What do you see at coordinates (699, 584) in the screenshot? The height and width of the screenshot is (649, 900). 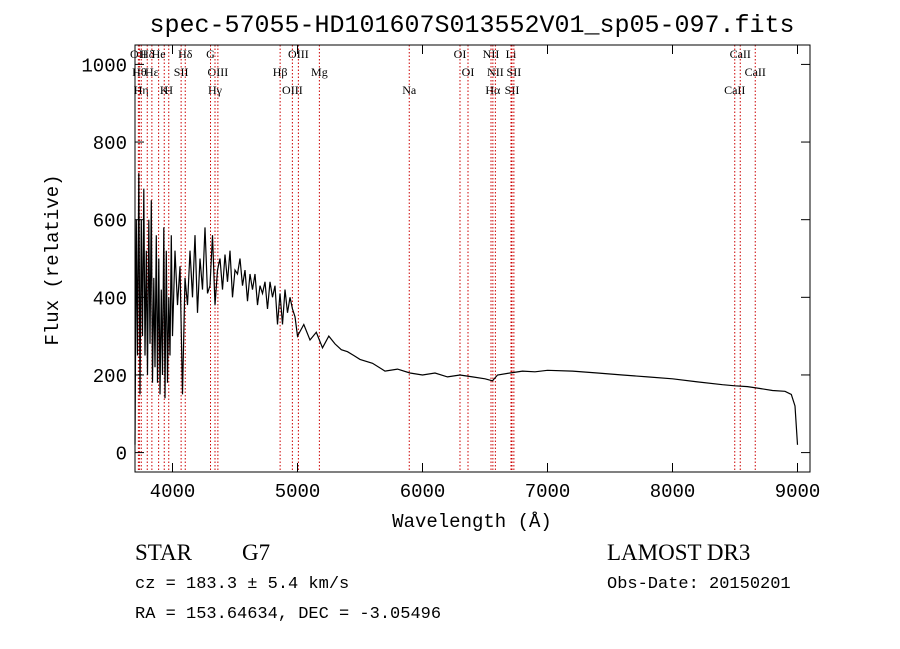 I see `obs-date: Obs-Date: 20150201` at bounding box center [699, 584].